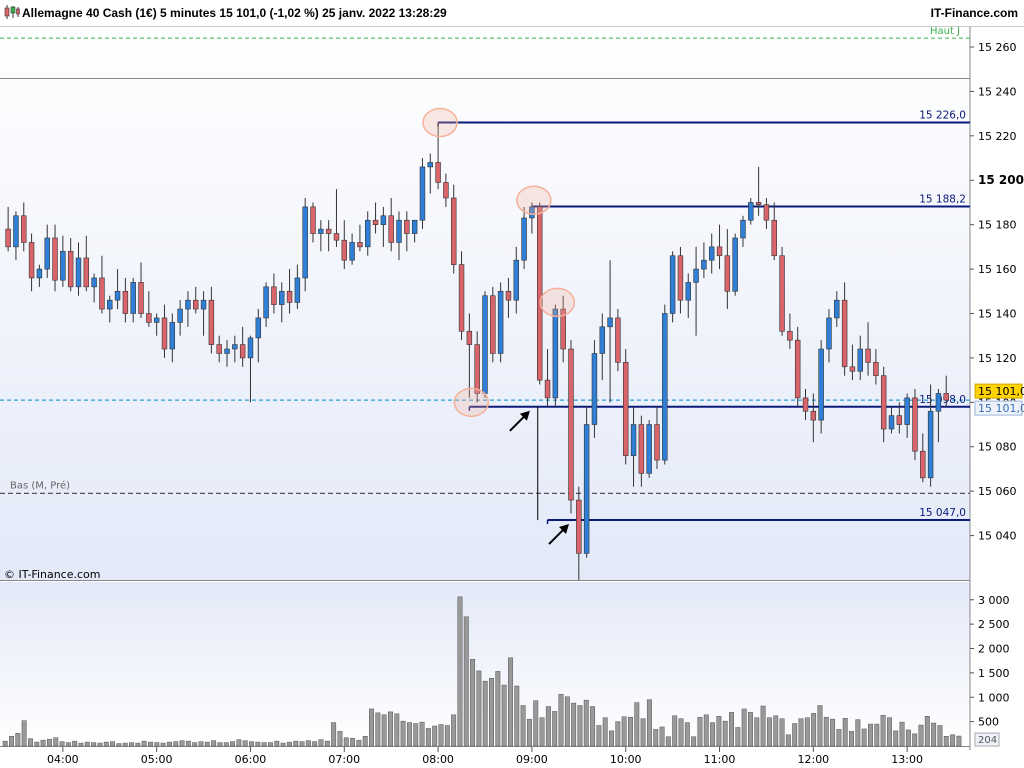 This screenshot has width=1024, height=768. Describe the element at coordinates (997, 447) in the screenshot. I see `price-tick-label: 15 080` at that location.